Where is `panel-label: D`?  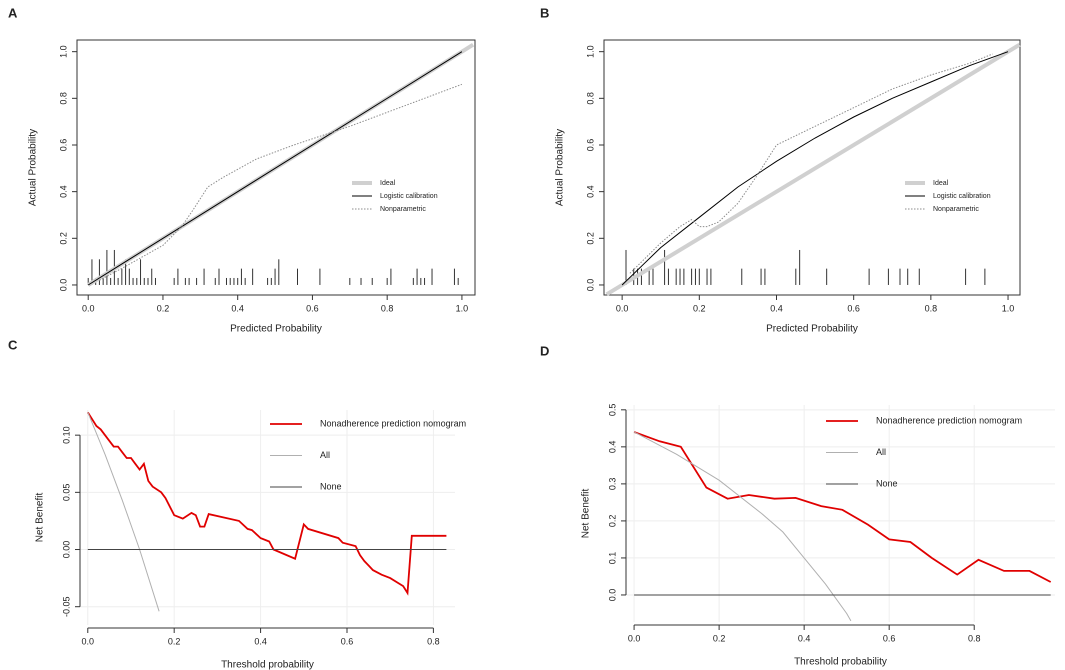 panel-label: D is located at coordinates (544, 350).